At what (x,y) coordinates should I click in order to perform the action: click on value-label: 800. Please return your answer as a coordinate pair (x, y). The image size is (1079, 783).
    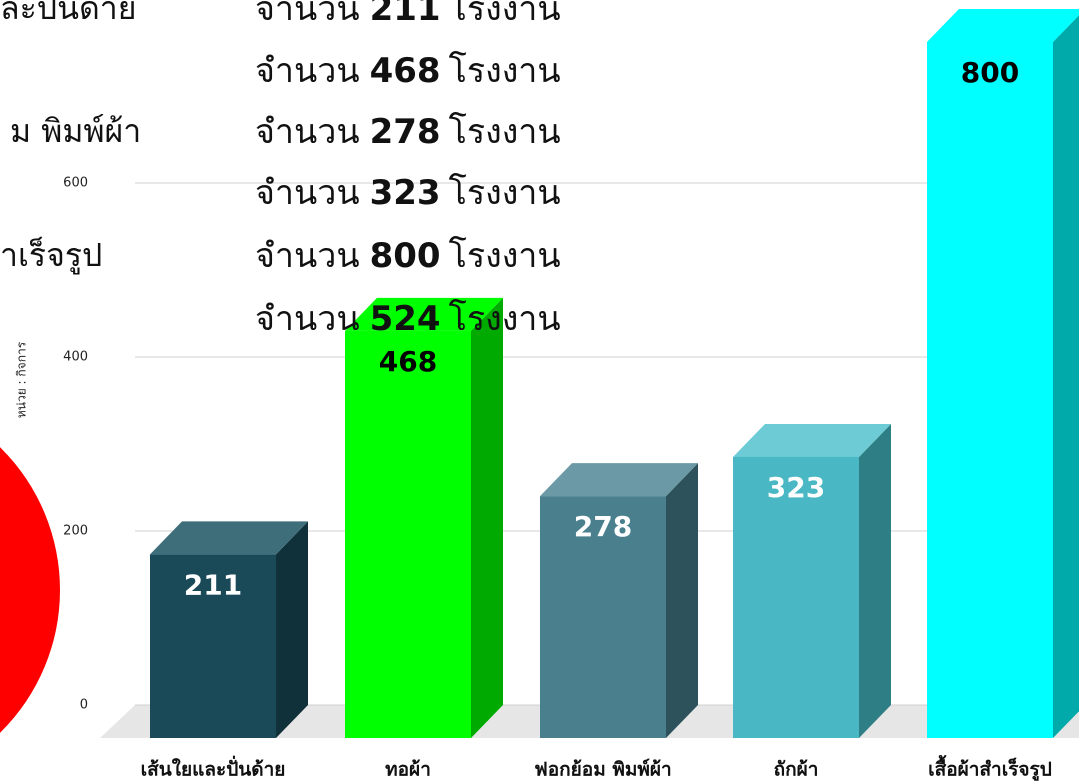
    Looking at the image, I should click on (990, 72).